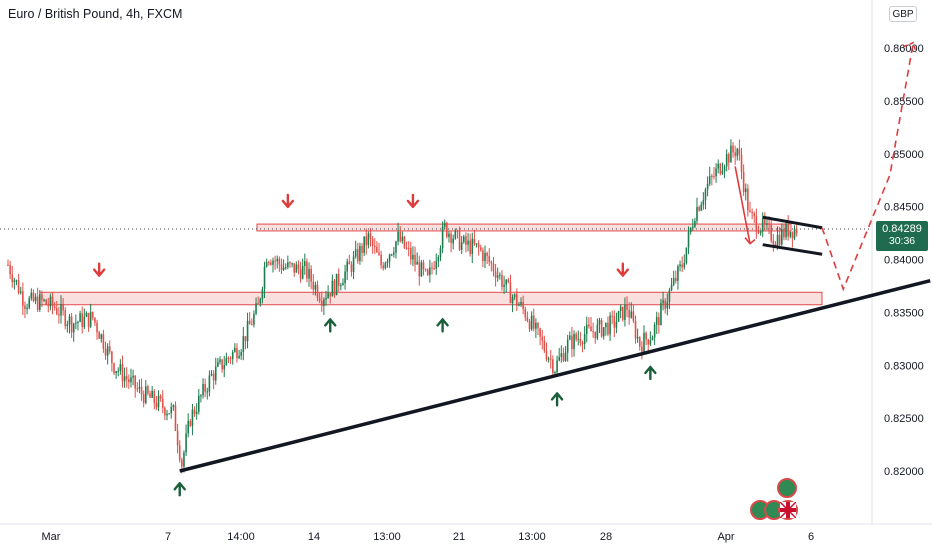  I want to click on y-tick-label: 0.85000, so click(904, 155).